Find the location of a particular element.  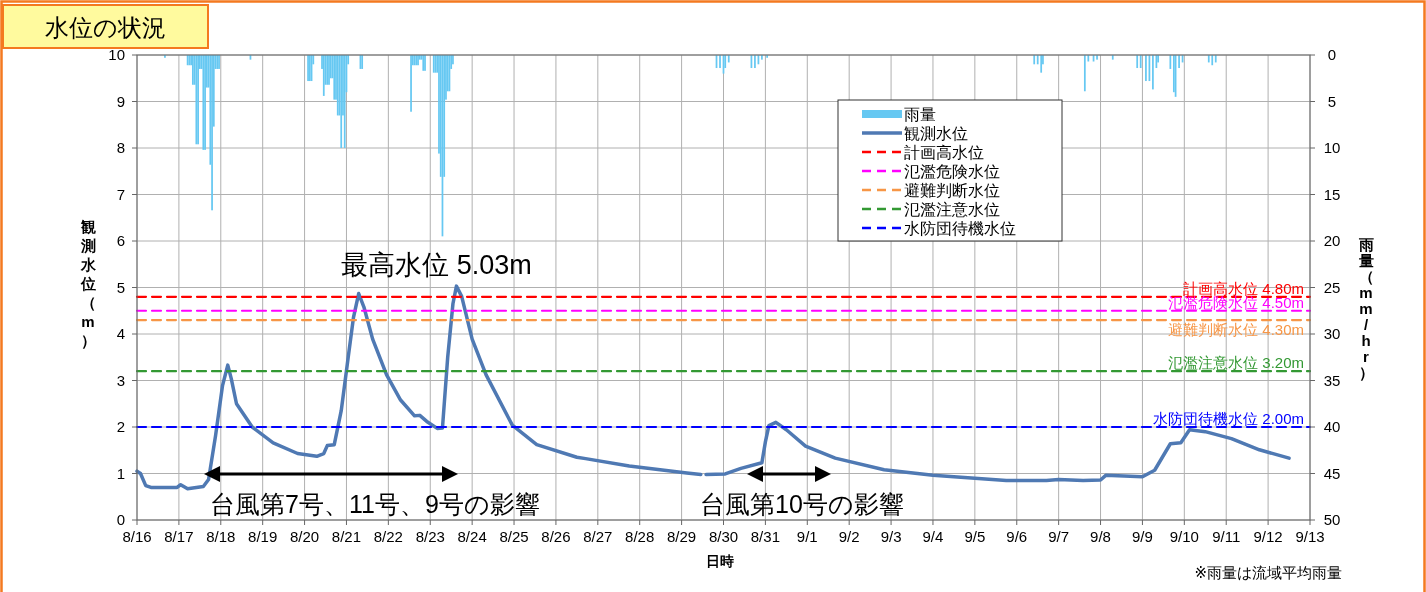

x-tick-label: 8/20 is located at coordinates (304, 536).